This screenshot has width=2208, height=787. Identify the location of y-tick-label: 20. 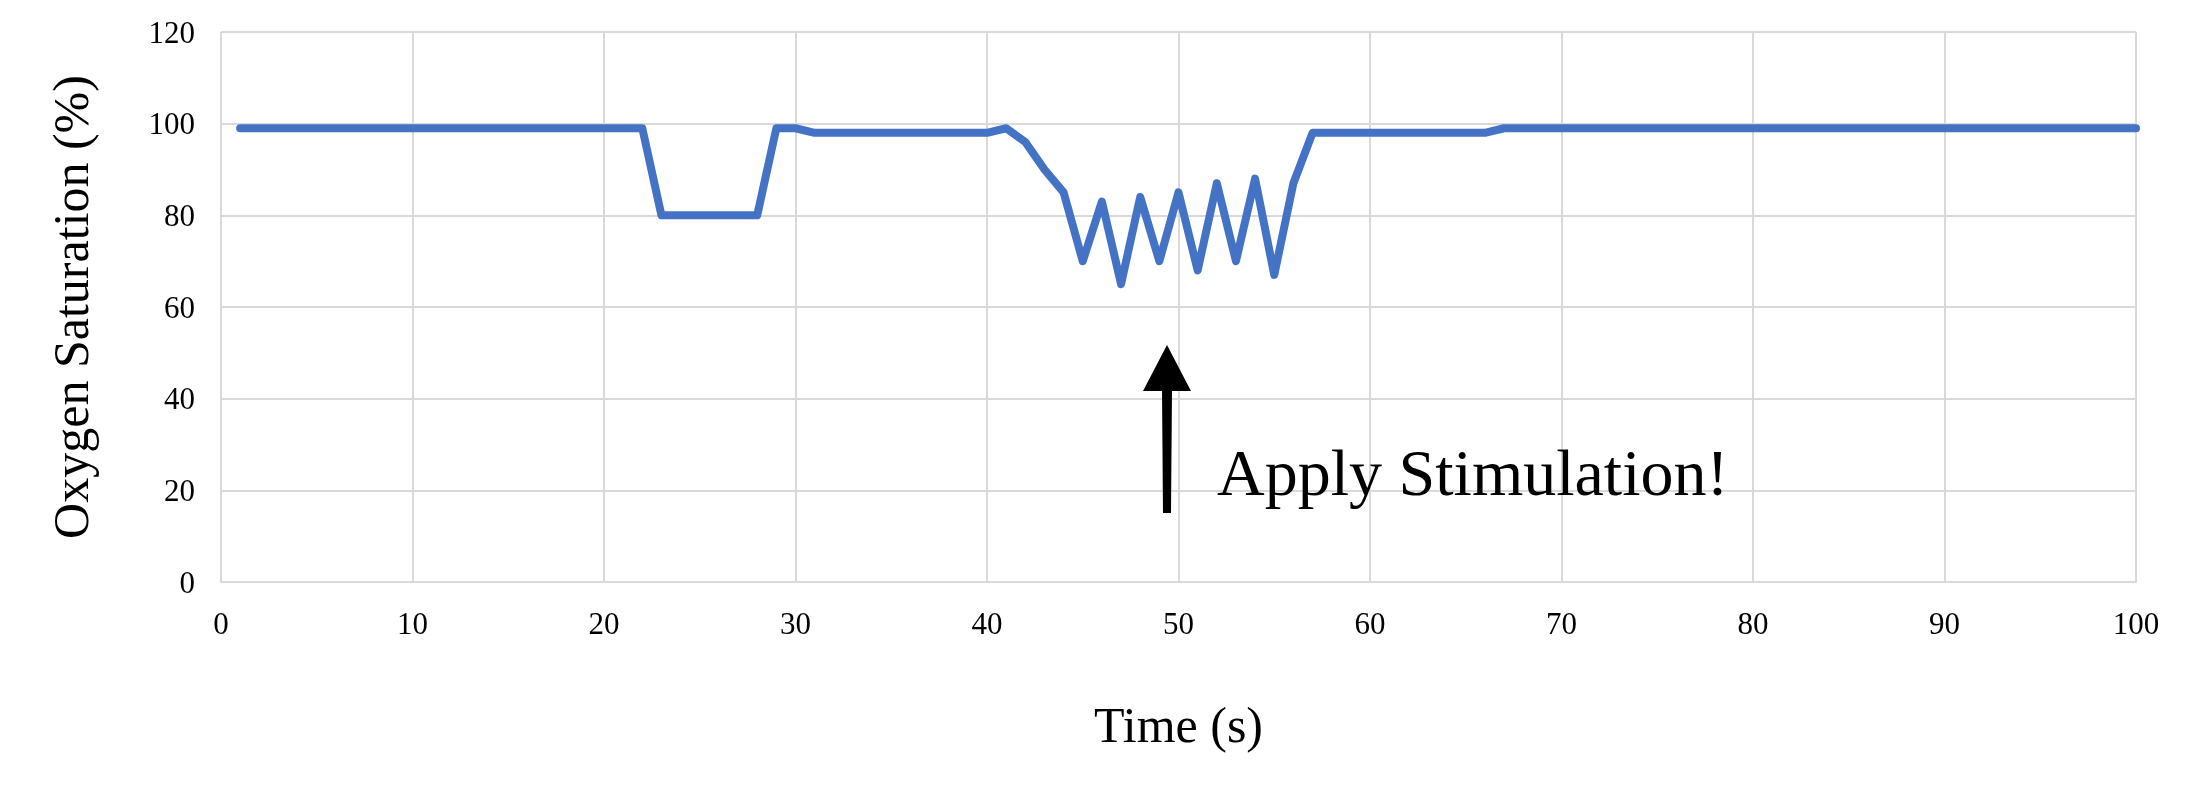
(179, 490).